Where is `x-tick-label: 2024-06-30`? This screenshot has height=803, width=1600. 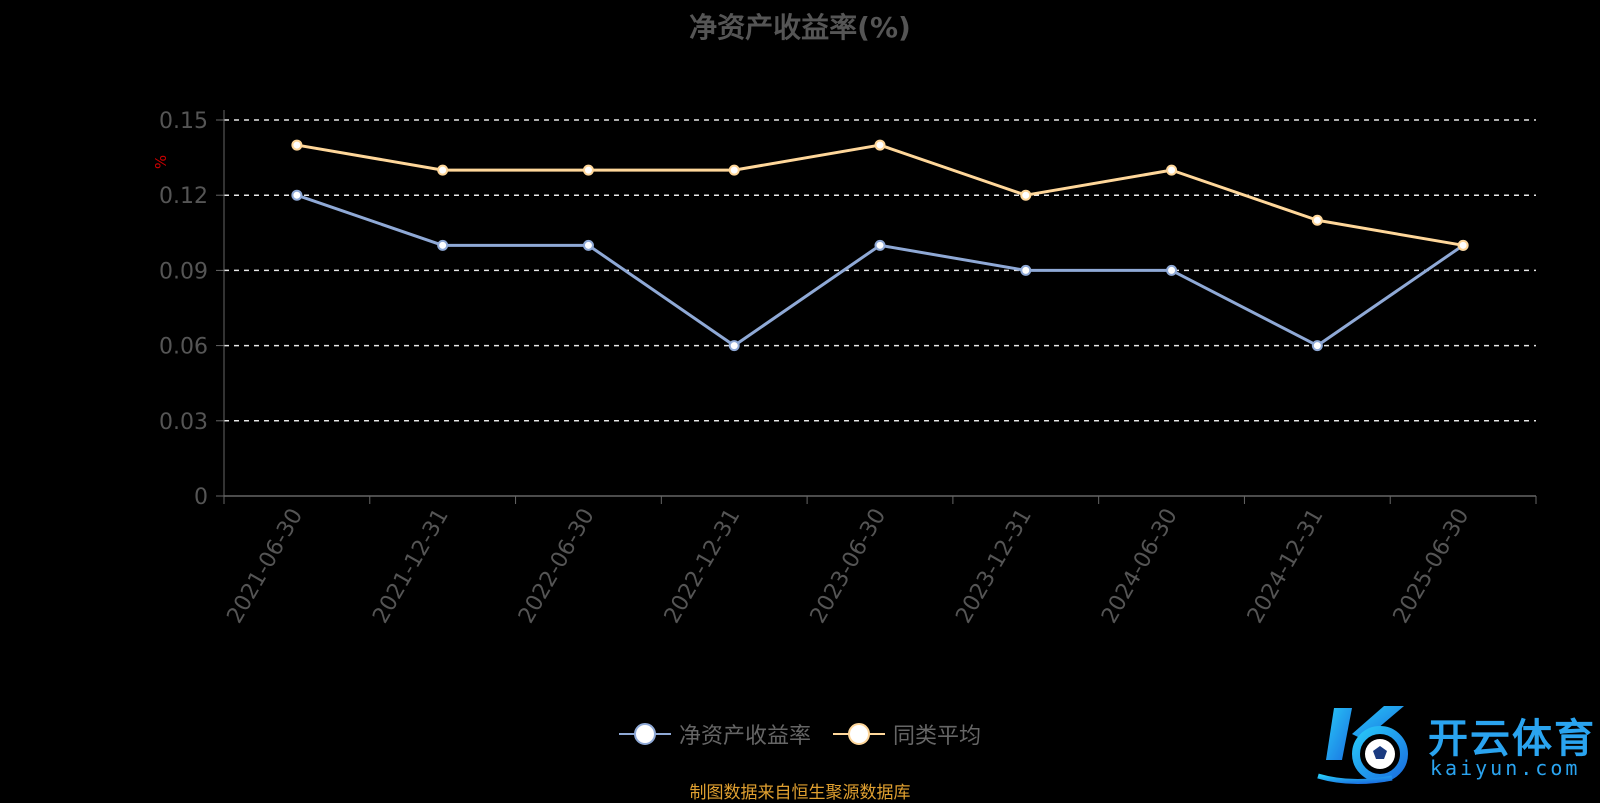
x-tick-label: 2024-06-30 is located at coordinates (1140, 566).